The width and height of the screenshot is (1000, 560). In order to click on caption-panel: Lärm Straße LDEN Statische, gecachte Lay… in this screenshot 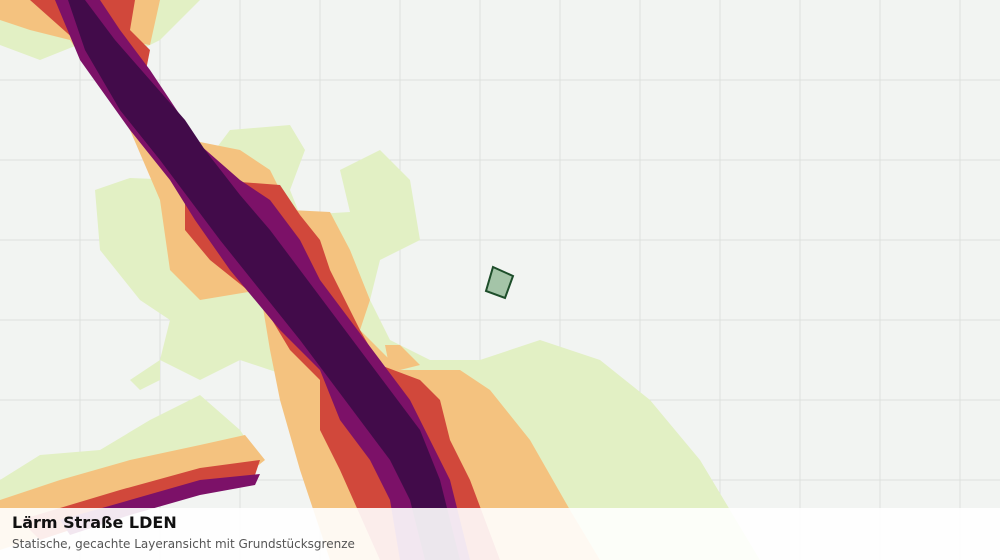, I will do `click(500, 534)`.